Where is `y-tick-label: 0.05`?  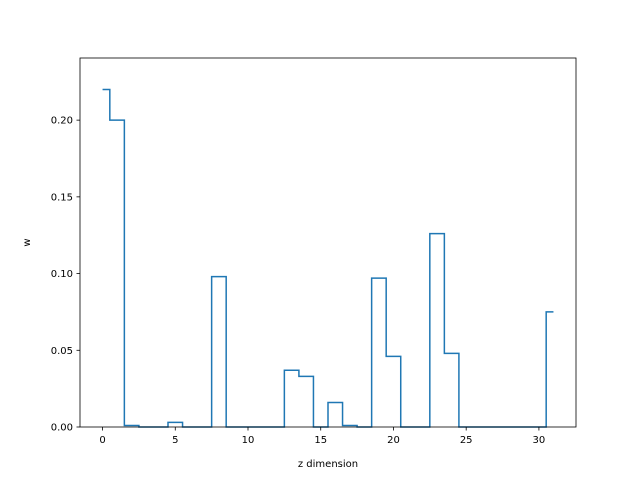 y-tick-label: 0.05 is located at coordinates (62, 351).